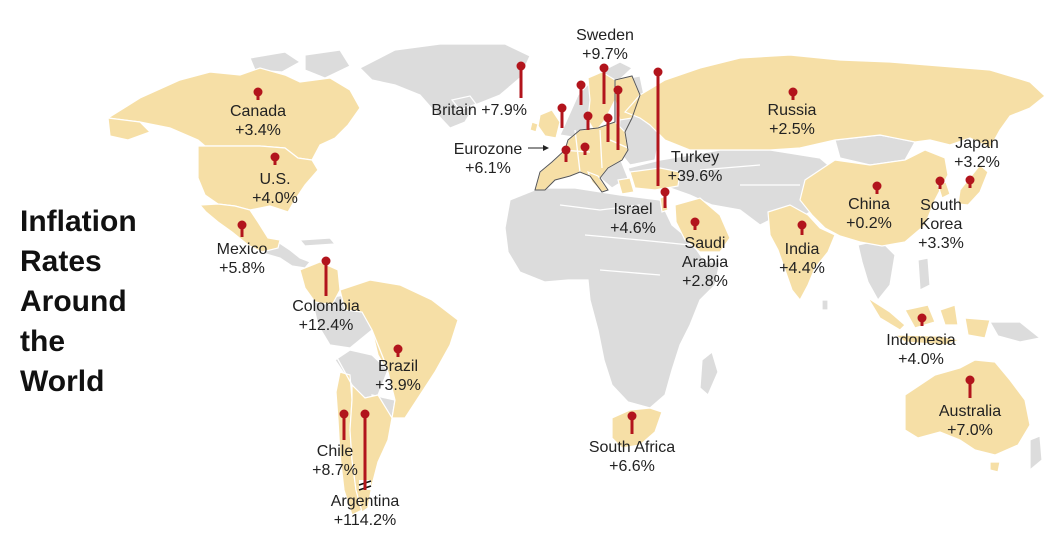  I want to click on label-sweden: Sweden +9.7%, so click(605, 45).